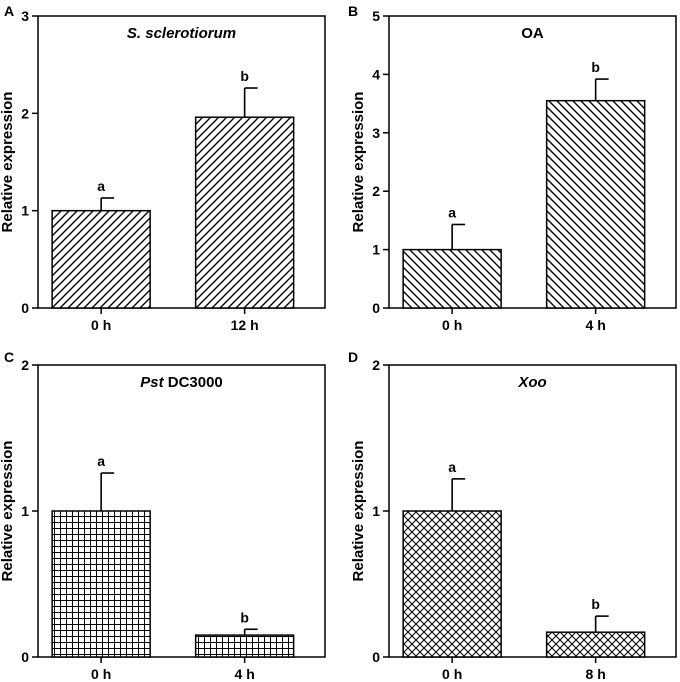 Image resolution: width=680 pixels, height=682 pixels. Describe the element at coordinates (25, 365) in the screenshot. I see `panel-c-ytick-label-2: 2` at that location.